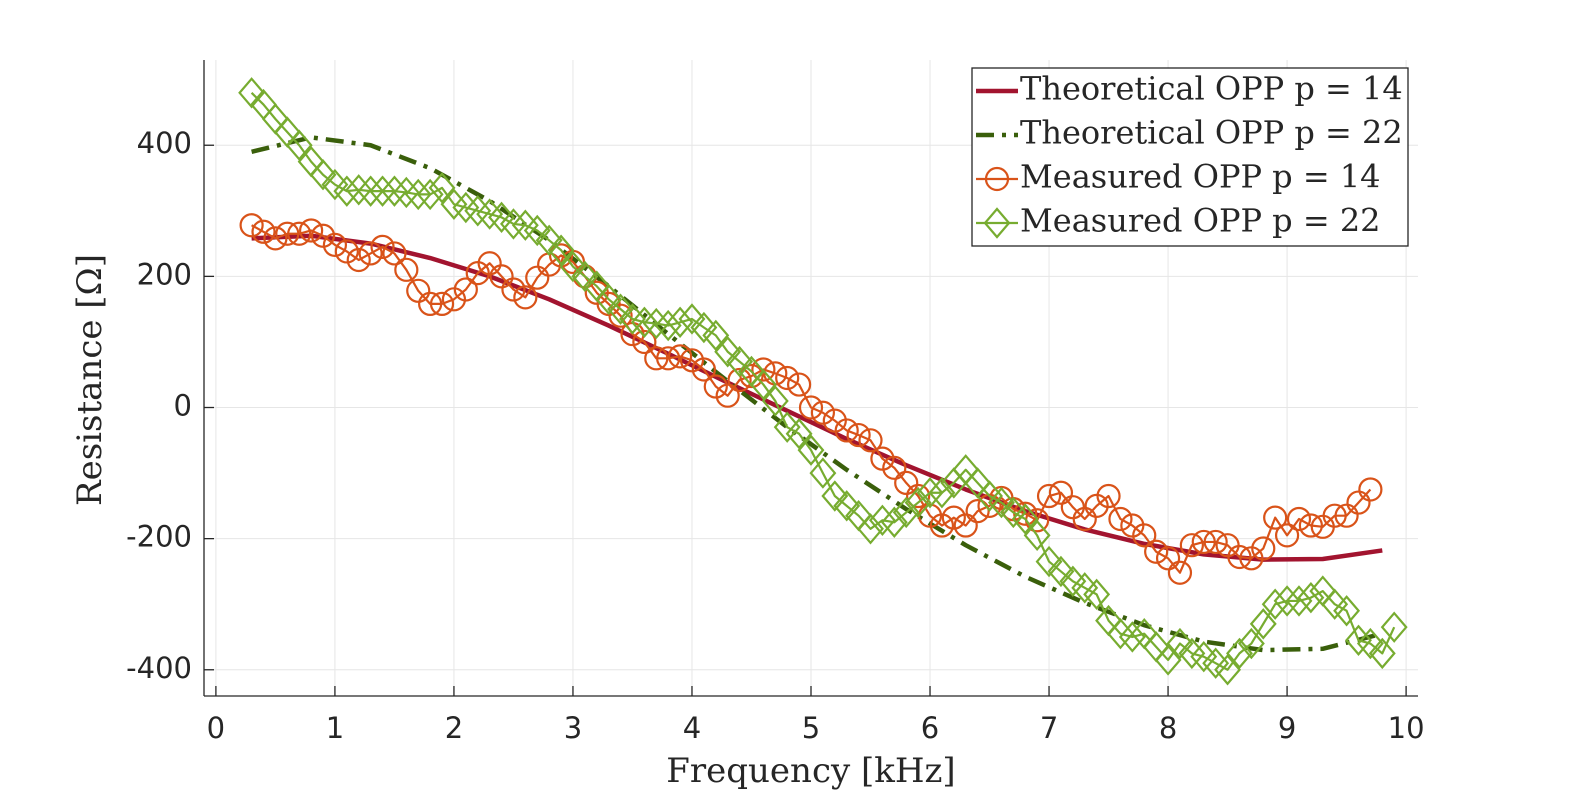 The width and height of the screenshot is (1585, 807). What do you see at coordinates (216, 728) in the screenshot?
I see `x-tick-label: 0` at bounding box center [216, 728].